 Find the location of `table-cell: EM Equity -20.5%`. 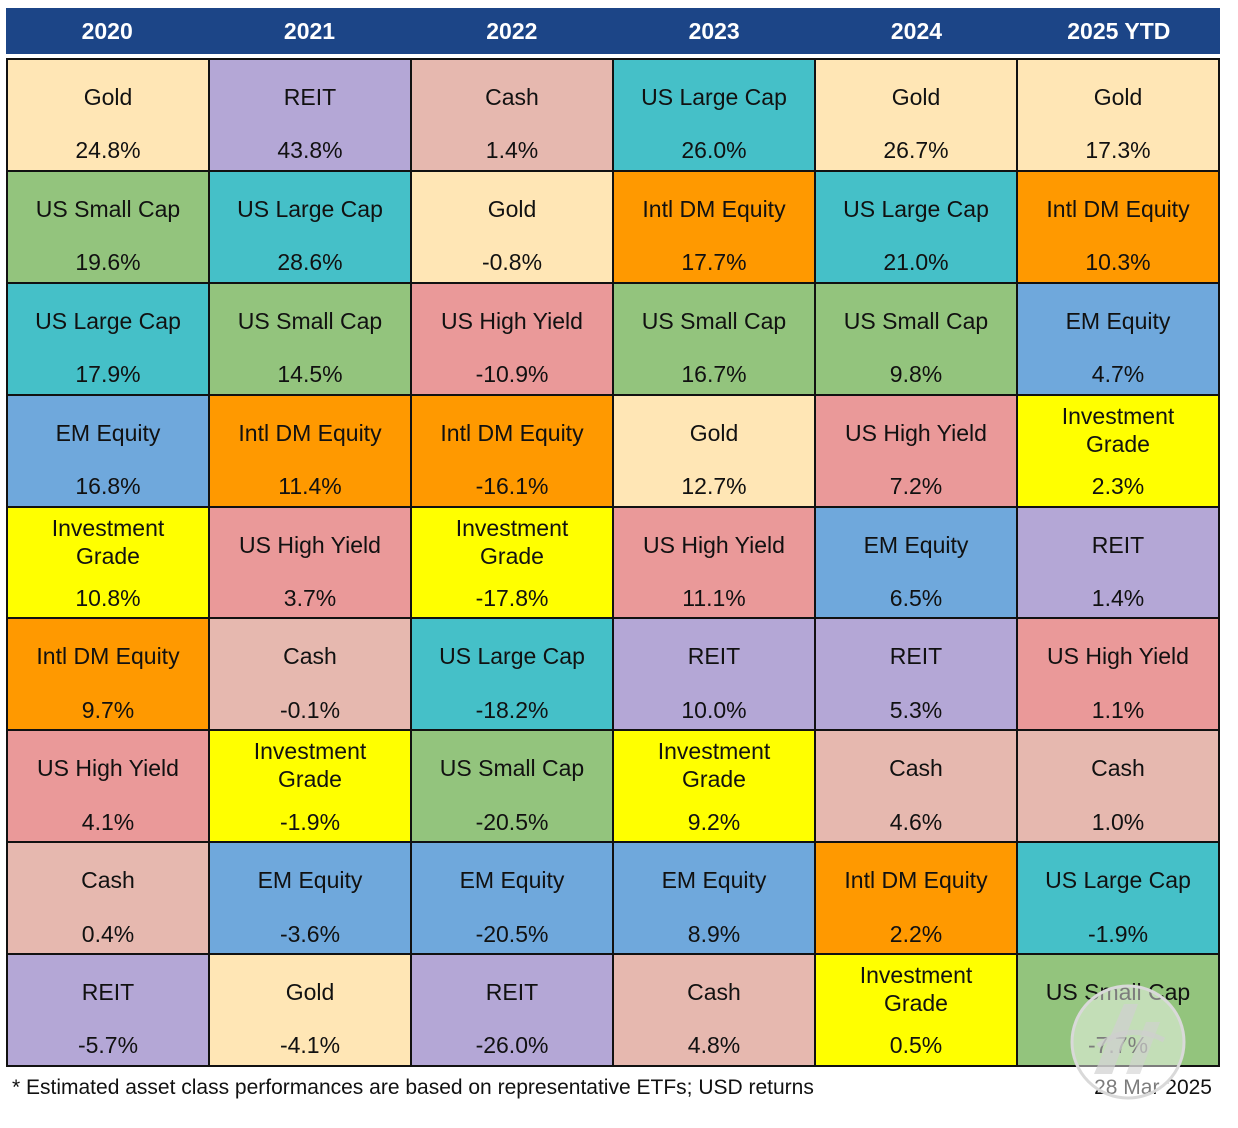

table-cell: EM Equity -20.5% is located at coordinates (513, 899).